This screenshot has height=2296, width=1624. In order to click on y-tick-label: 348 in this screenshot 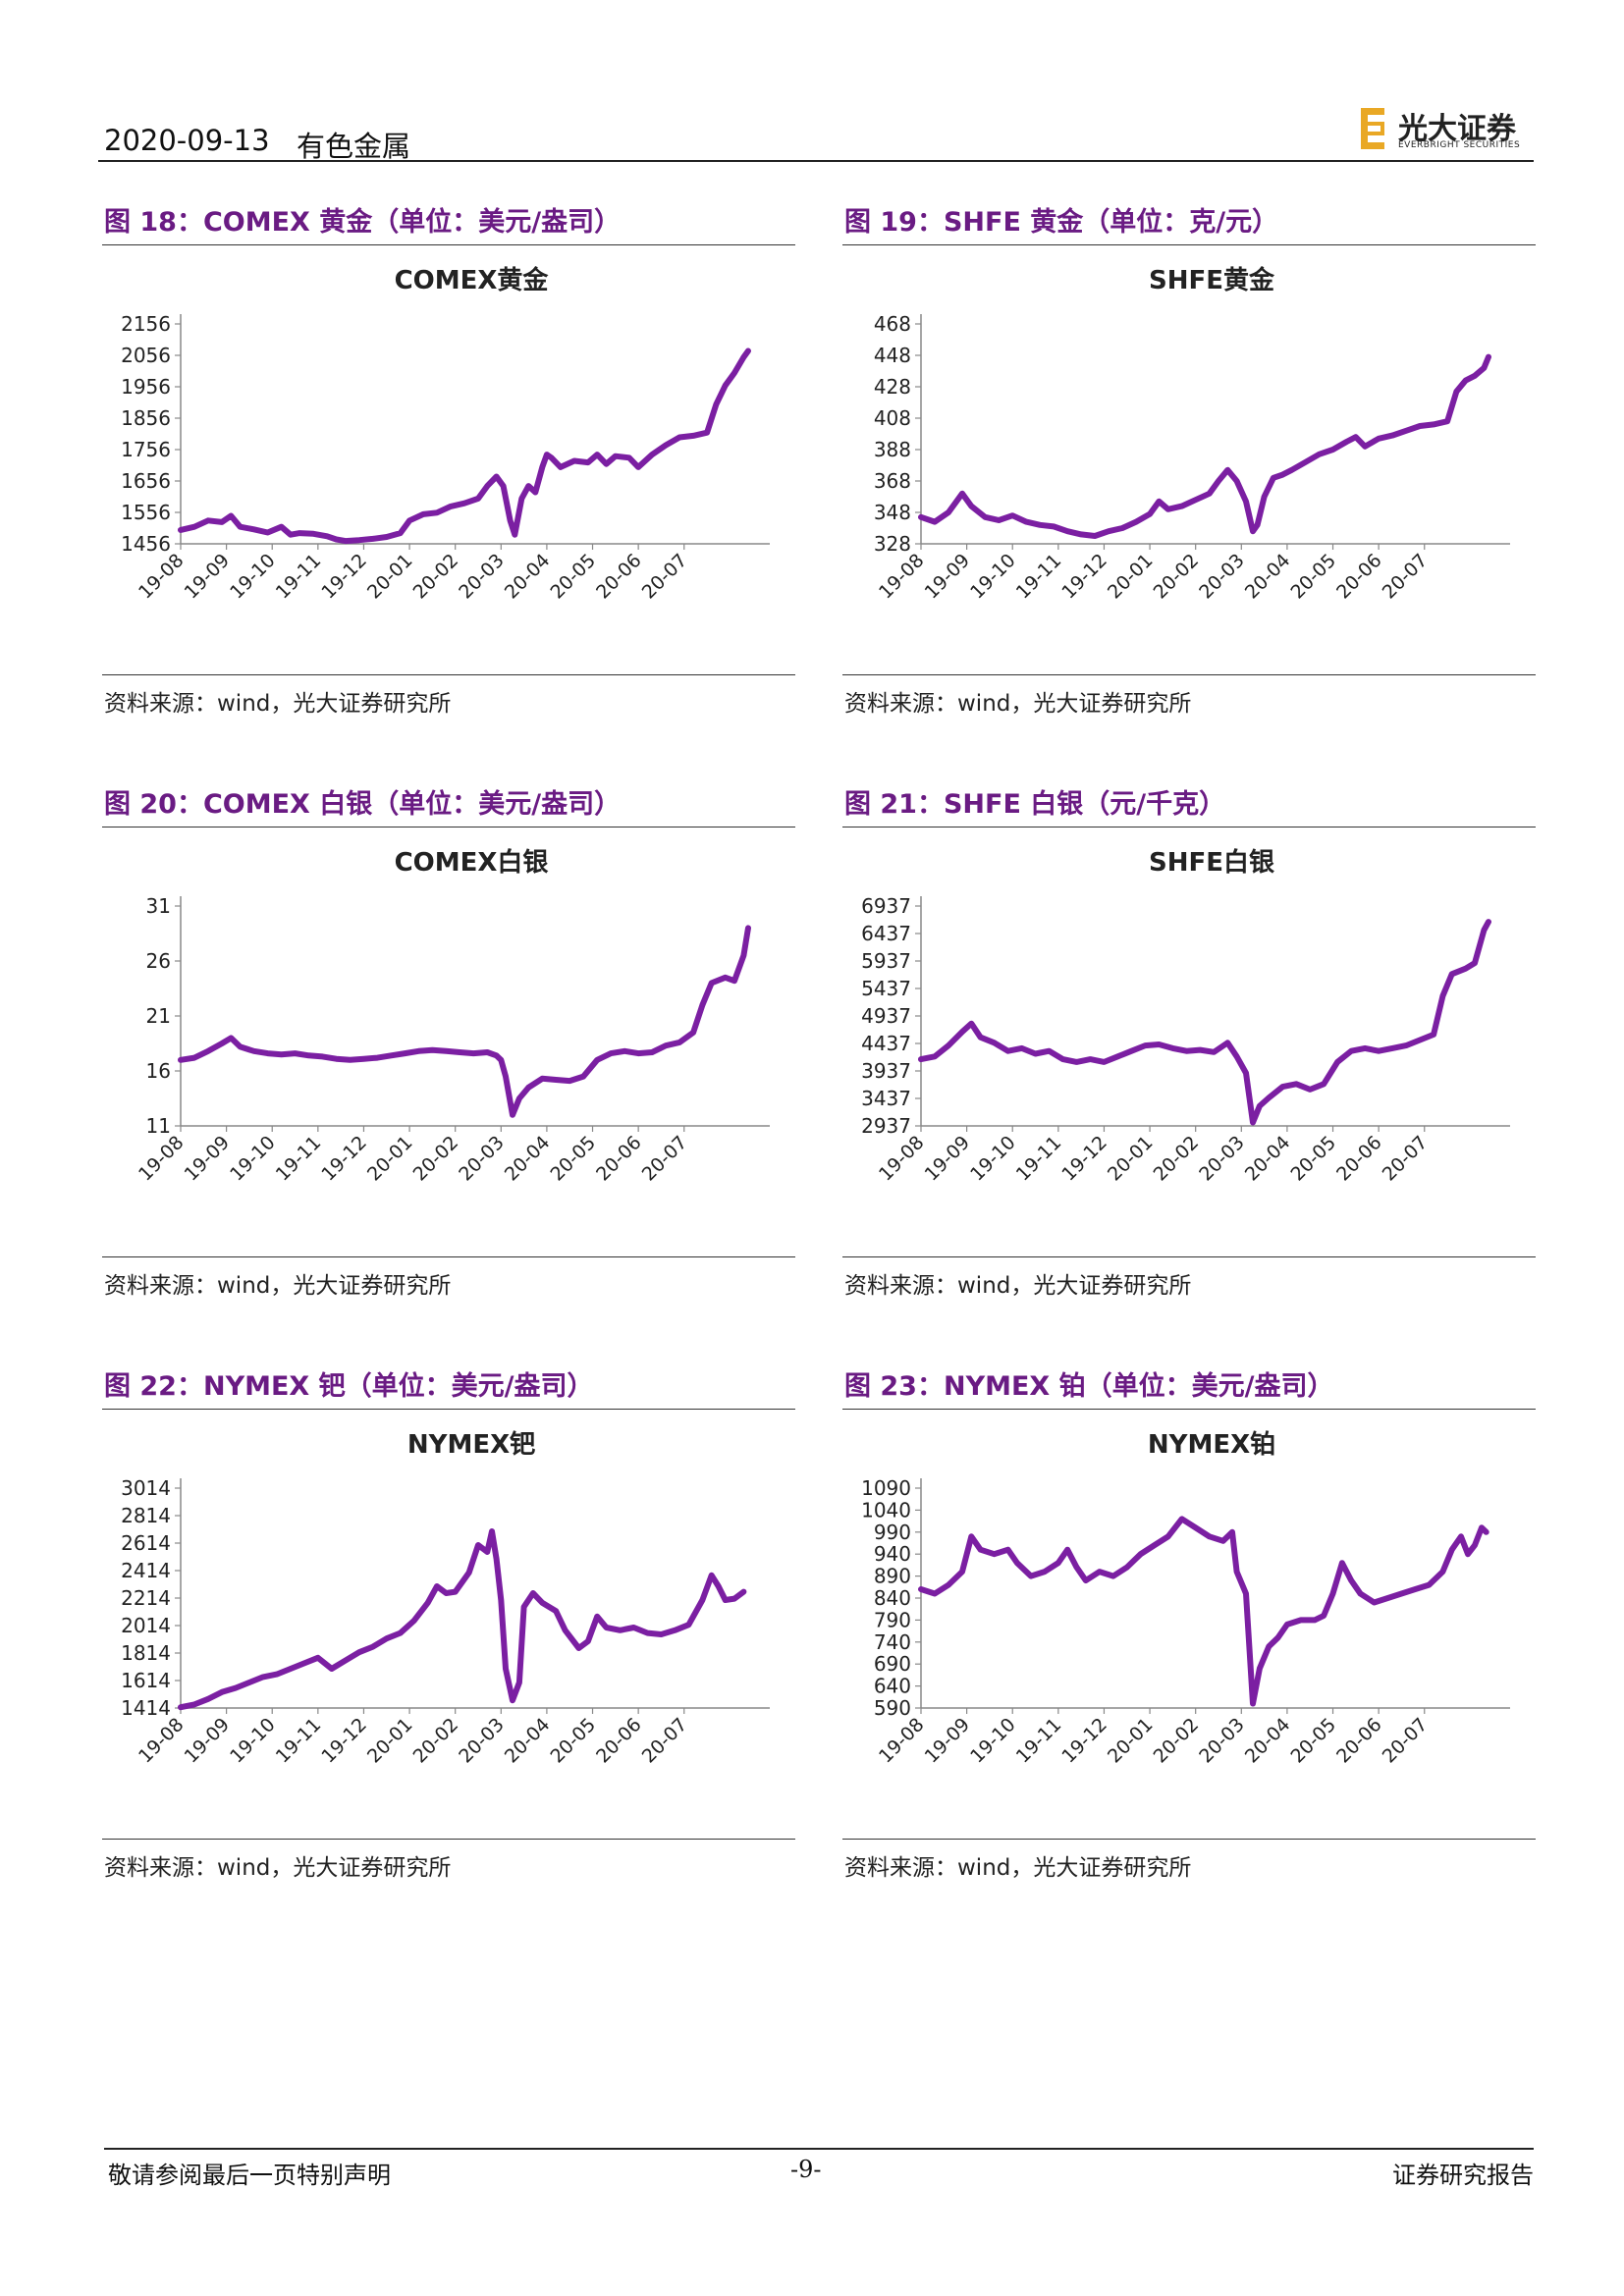, I will do `click(892, 512)`.